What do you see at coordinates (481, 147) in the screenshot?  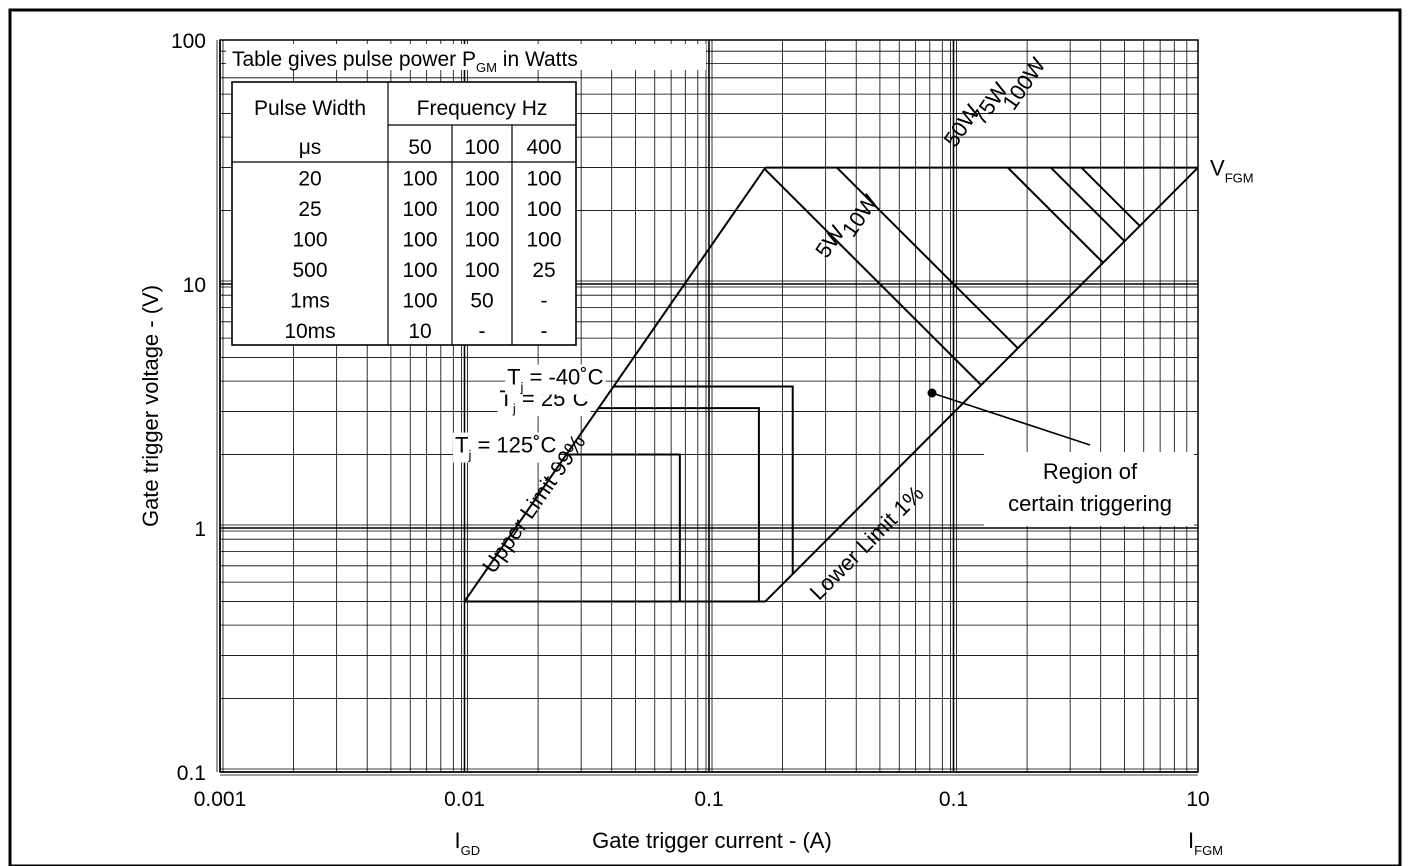 I see `table-frequency-header: 100` at bounding box center [481, 147].